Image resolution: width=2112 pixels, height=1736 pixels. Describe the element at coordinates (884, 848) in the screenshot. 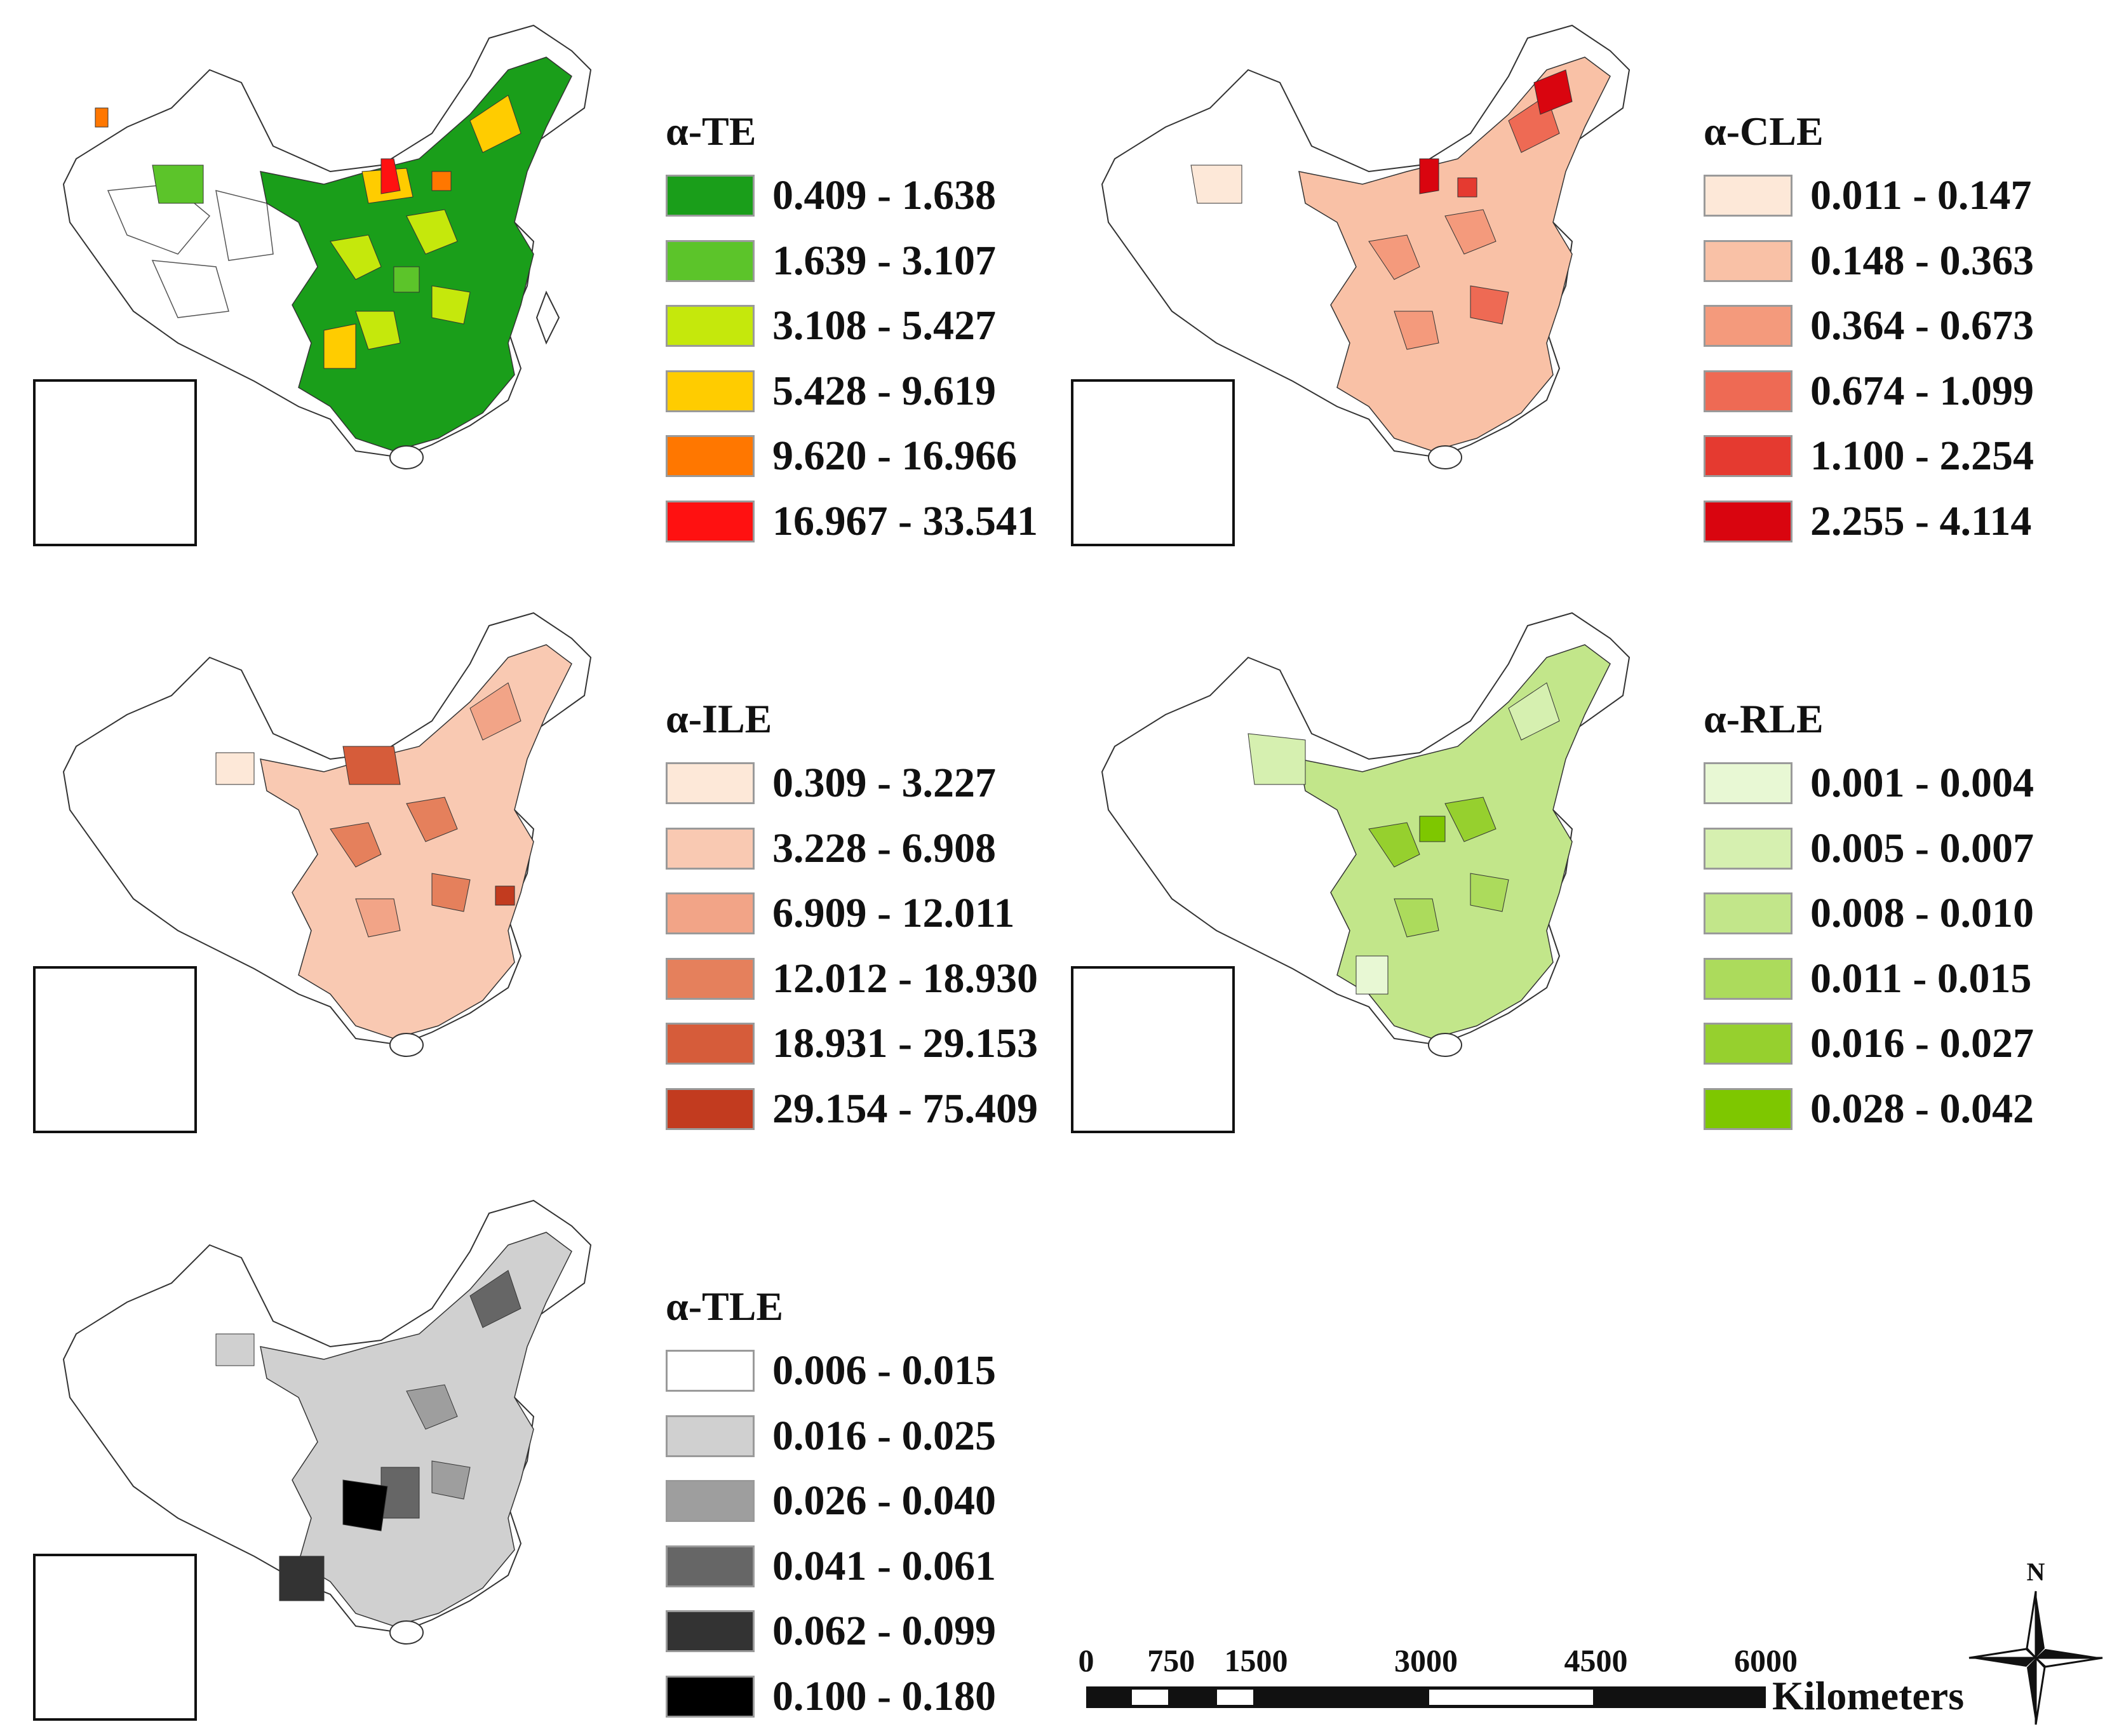

I see `legend-range: 3.228 - 6.908` at that location.